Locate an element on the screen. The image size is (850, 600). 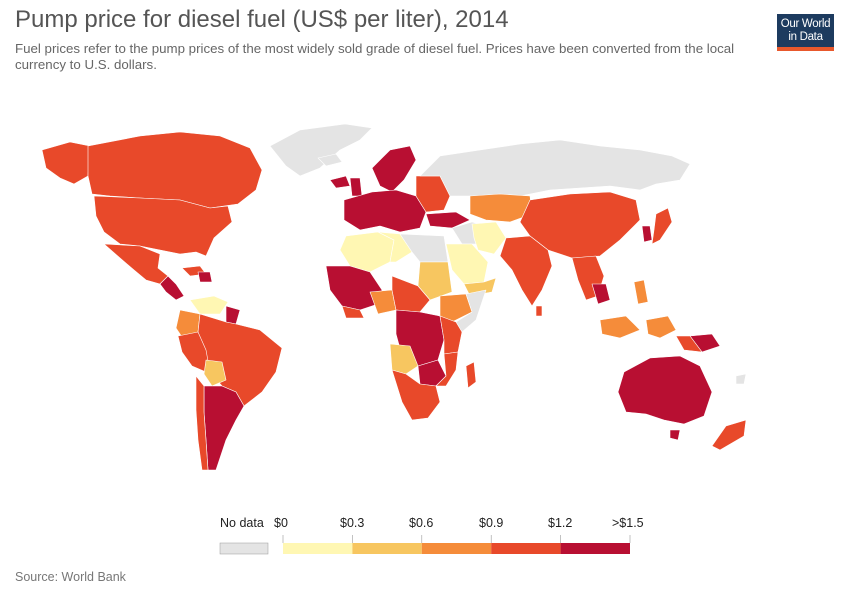
region-mexico is located at coordinates (136, 264).